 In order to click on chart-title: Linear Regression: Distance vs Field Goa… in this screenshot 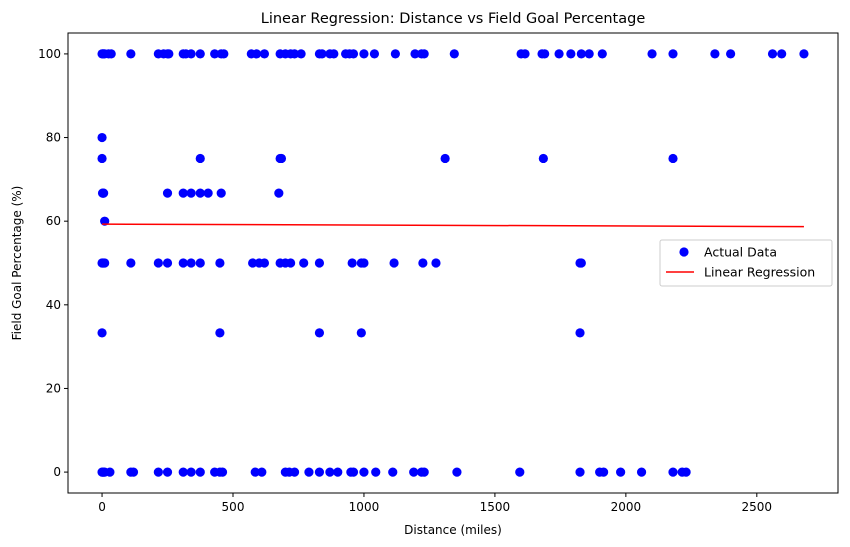, I will do `click(453, 19)`.